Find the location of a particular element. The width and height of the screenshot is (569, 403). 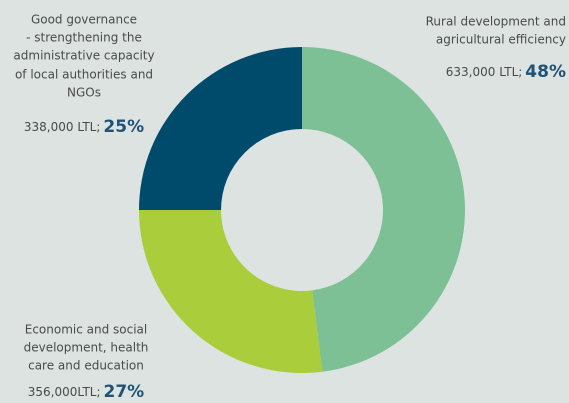

slice-value: 356,000LTL; 27% is located at coordinates (86, 392).